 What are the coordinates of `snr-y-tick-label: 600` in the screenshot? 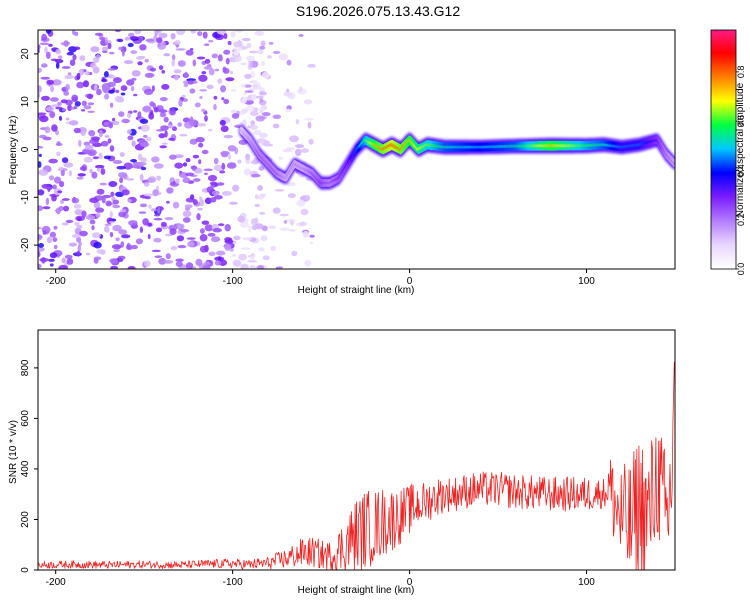 It's located at (25, 418).